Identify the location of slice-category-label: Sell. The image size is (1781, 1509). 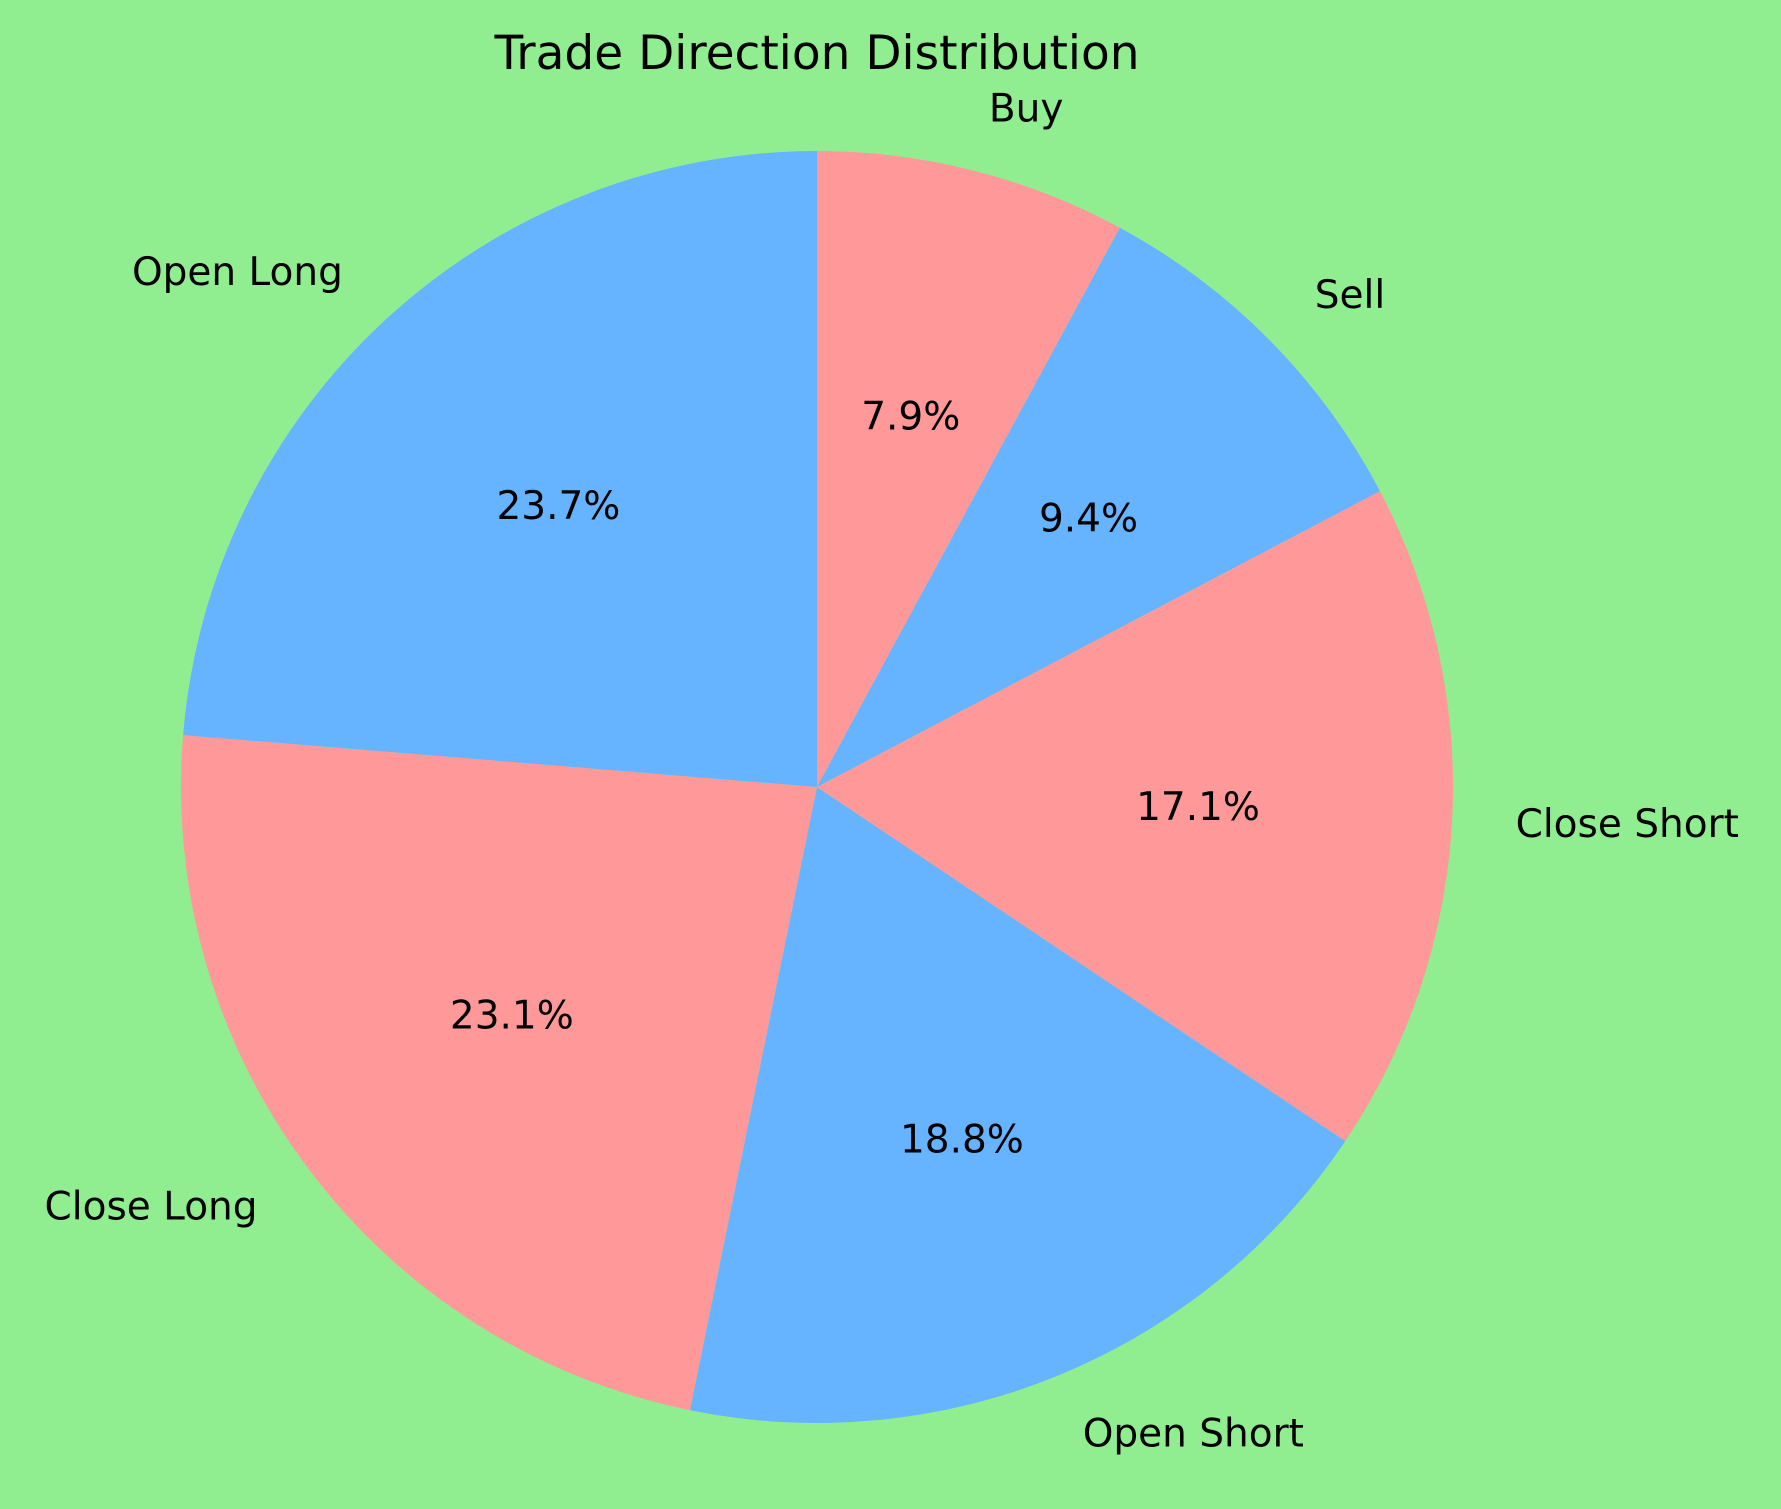
(1350, 295).